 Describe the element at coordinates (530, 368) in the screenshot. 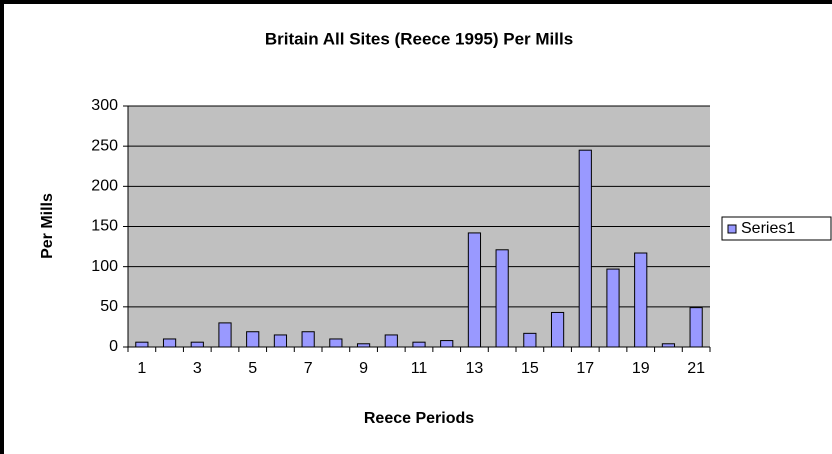

I see `x-tick-label: 15` at that location.